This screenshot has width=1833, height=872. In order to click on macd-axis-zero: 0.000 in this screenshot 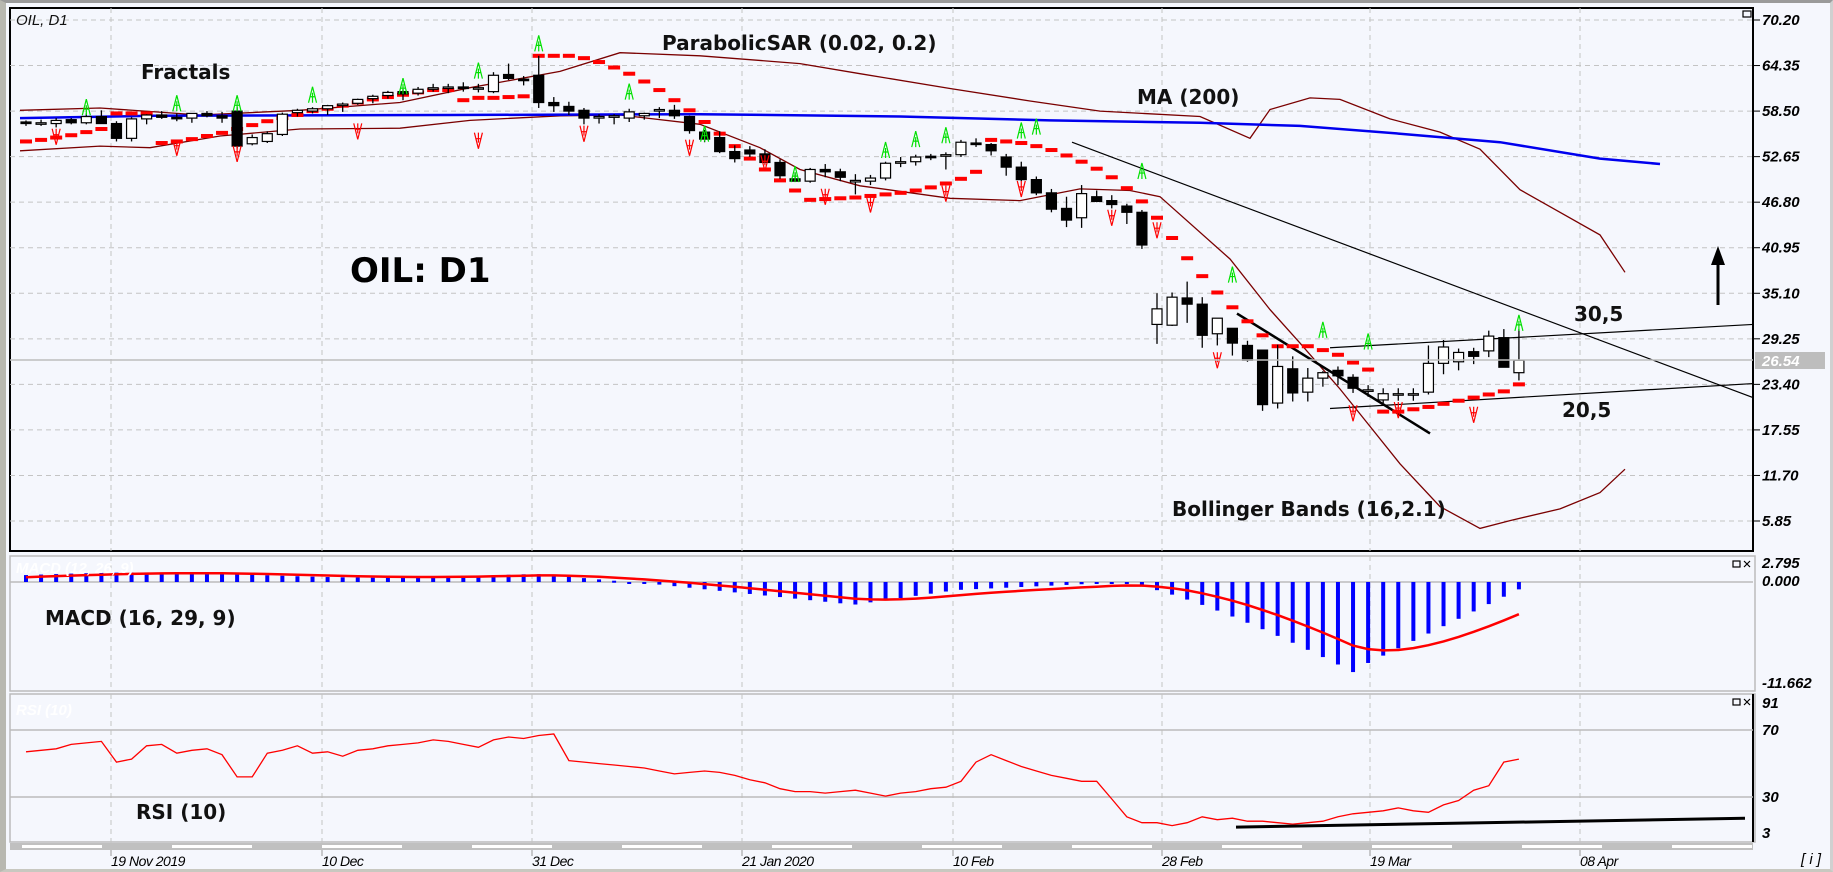, I will do `click(1781, 581)`.